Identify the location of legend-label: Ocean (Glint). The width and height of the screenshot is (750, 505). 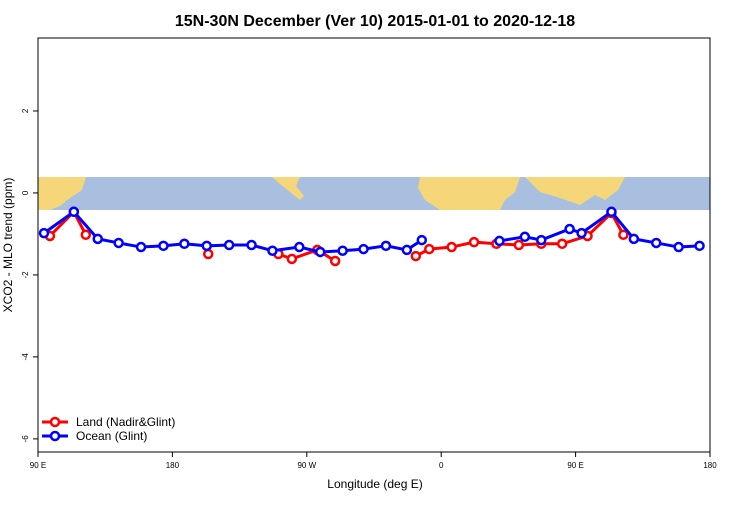
(111, 436).